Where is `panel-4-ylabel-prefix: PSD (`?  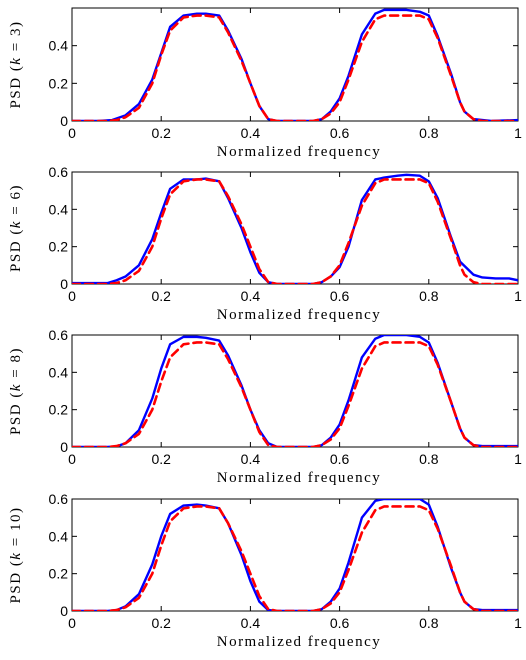
panel-4-ylabel-prefix: PSD ( is located at coordinates (16, 582).